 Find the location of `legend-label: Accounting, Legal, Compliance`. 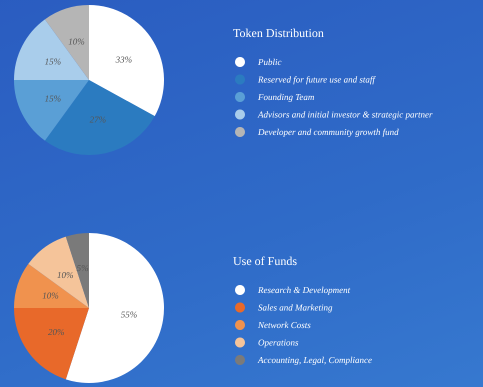

legend-label: Accounting, Legal, Compliance is located at coordinates (314, 360).